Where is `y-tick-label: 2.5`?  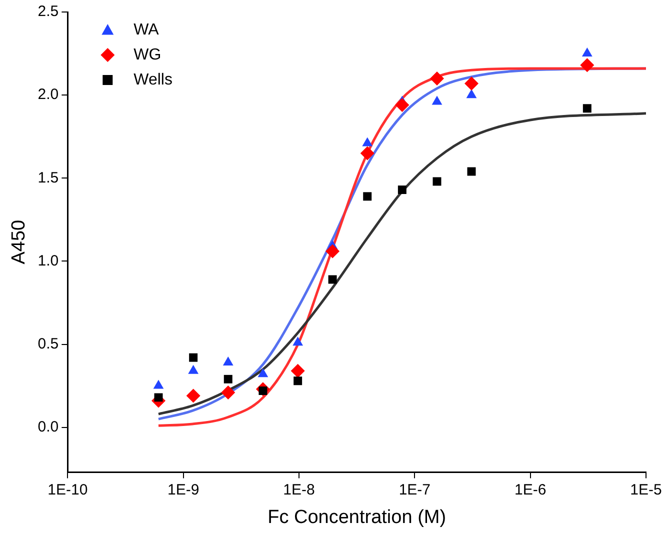 y-tick-label: 2.5 is located at coordinates (48, 11).